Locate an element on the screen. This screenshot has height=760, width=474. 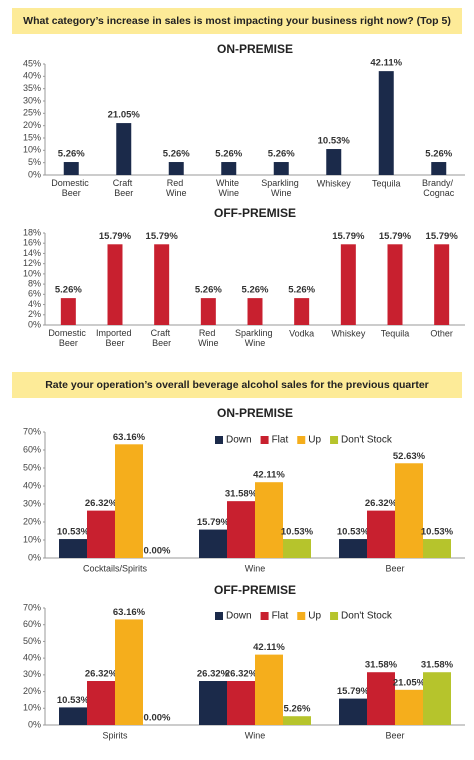
y-tick-label: 30% is located at coordinates (32, 100).